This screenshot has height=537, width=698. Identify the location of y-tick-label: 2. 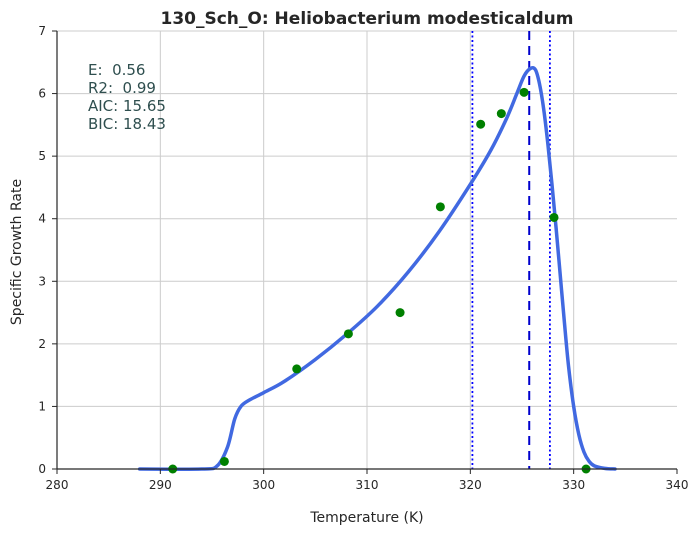
(42, 344).